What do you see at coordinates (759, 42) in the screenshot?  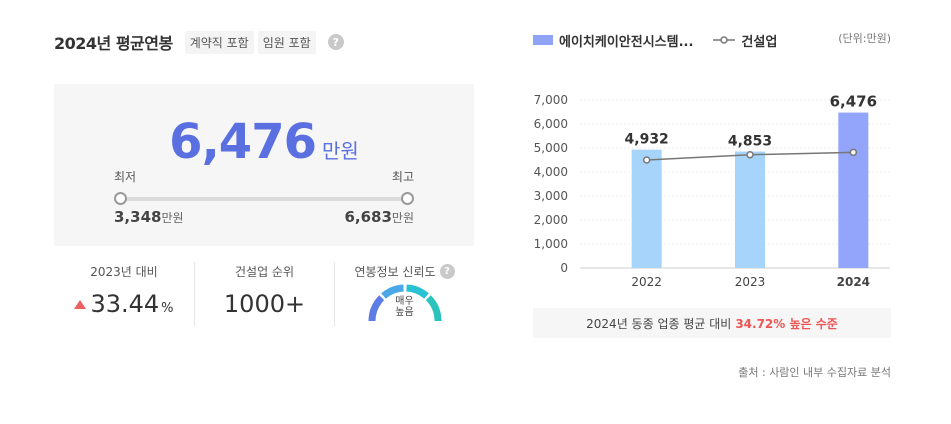 I see `legend-industry-label: 건설업` at bounding box center [759, 42].